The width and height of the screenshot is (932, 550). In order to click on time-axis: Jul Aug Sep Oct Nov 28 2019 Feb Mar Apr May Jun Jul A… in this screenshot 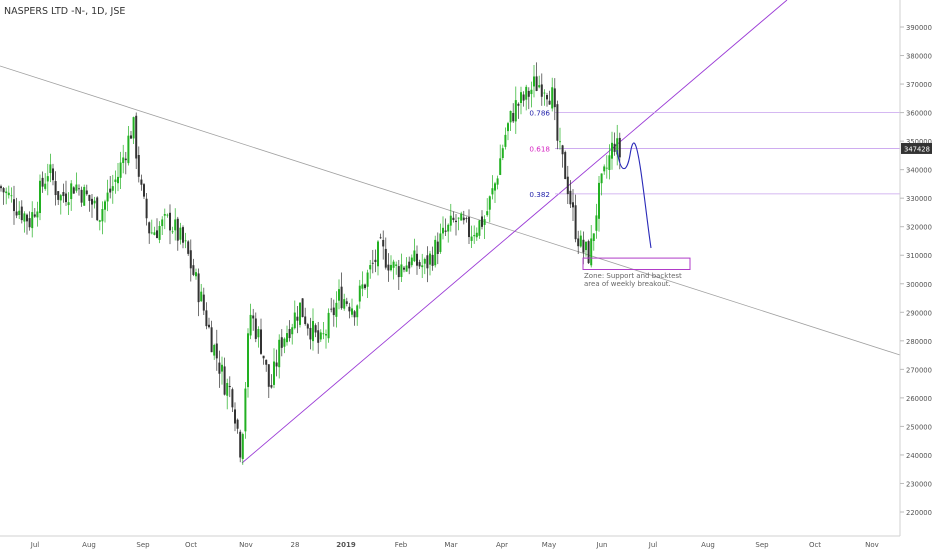, I will do `click(454, 545)`.